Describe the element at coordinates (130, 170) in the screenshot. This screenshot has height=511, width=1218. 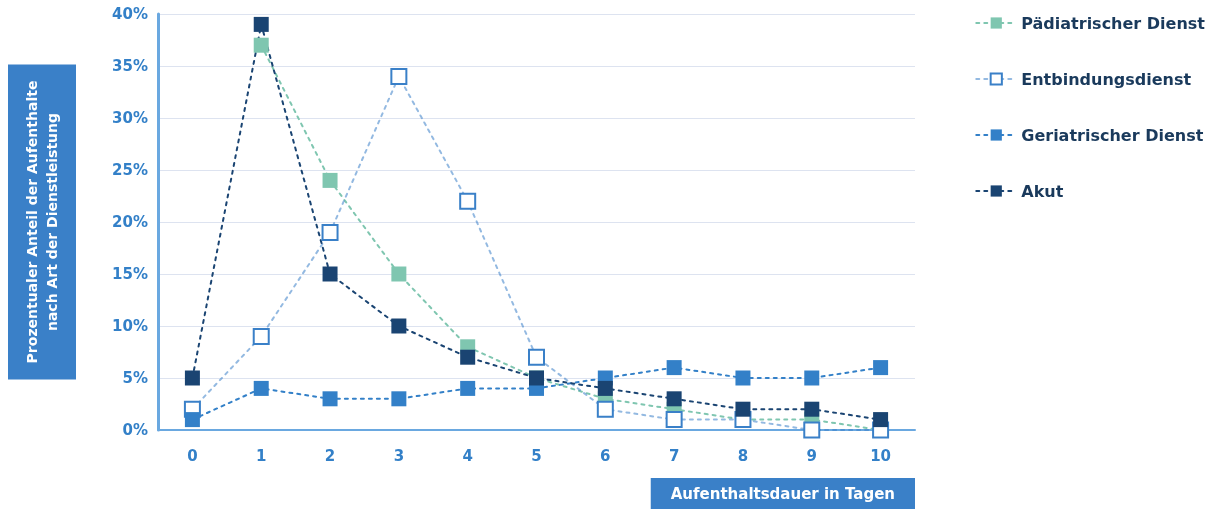
I see `y-tick-label: 25%` at that location.